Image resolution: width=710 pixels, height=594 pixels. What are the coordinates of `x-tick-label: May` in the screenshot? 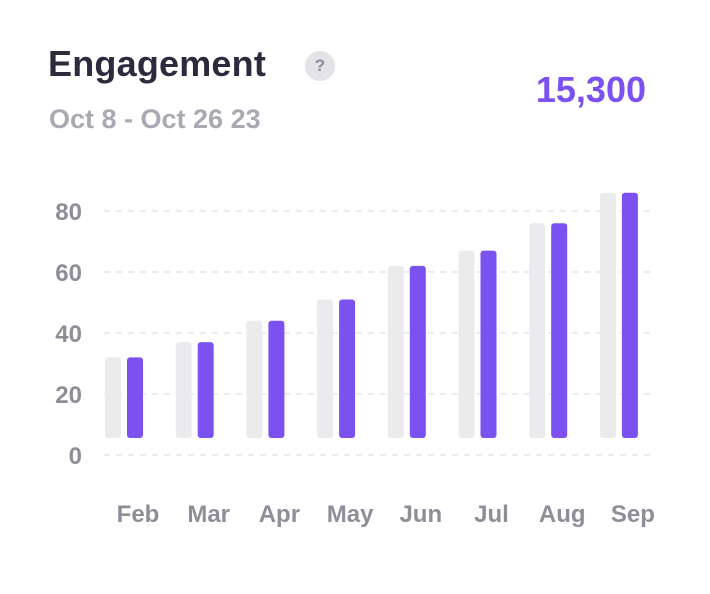 It's located at (350, 514).